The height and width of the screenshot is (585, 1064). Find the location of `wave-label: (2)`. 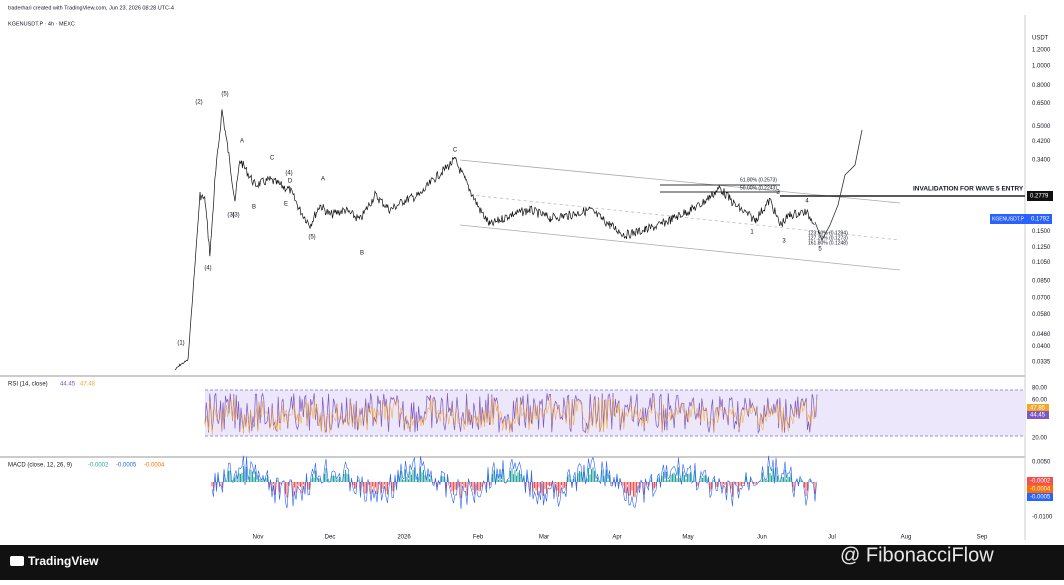

wave-label: (2) is located at coordinates (198, 103).